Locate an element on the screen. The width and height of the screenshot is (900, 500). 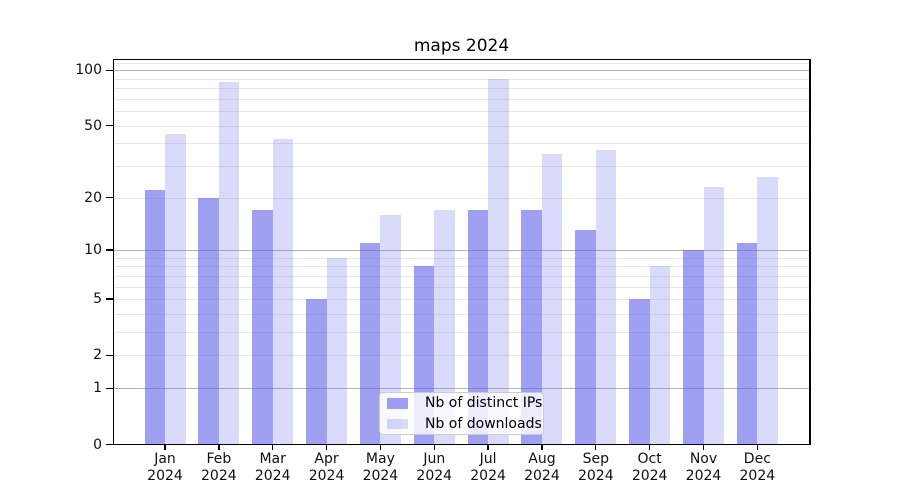
x-tick-sublabel-mar: 2024 is located at coordinates (272, 475).